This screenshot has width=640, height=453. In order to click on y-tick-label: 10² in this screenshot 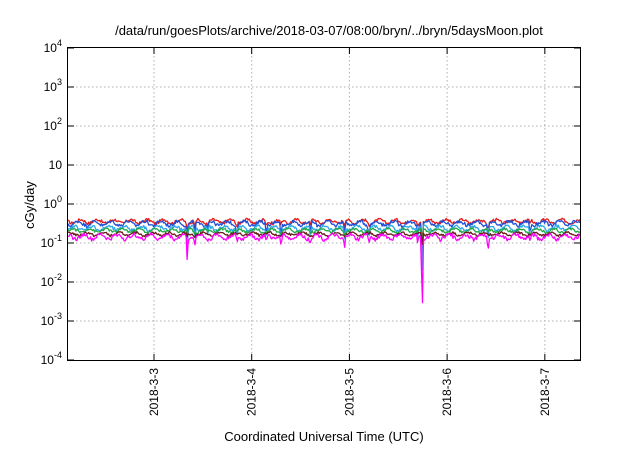, I will do `click(53, 124)`.